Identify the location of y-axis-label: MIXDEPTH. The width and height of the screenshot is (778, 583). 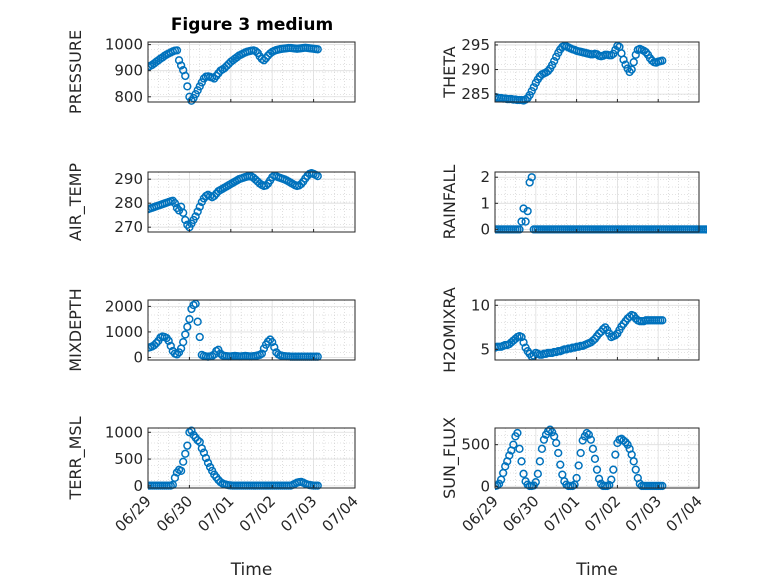
(75, 329).